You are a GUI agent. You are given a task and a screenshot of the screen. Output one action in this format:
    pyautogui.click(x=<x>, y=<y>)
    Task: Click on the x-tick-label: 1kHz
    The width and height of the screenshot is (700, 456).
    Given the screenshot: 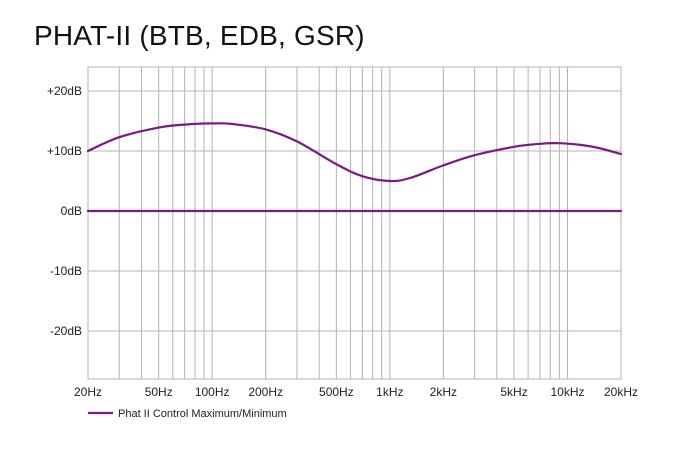 What is the action you would take?
    pyautogui.click(x=389, y=392)
    